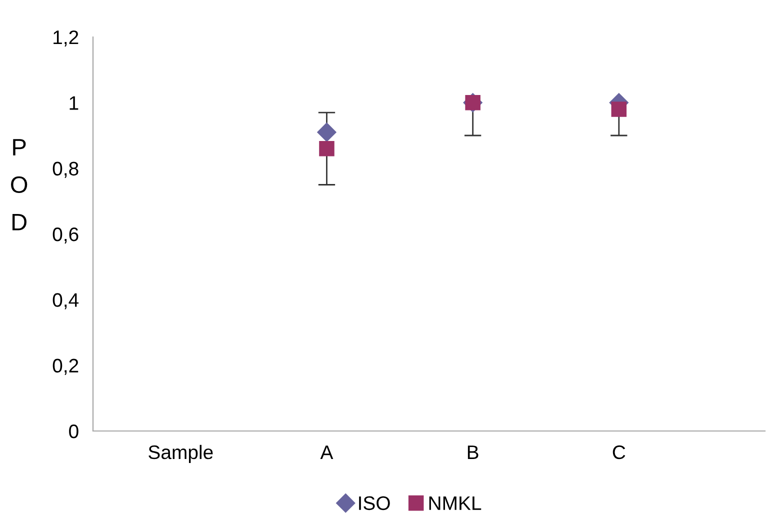 This screenshot has width=768, height=515. I want to click on y-tick-label: 0,6, so click(65, 235).